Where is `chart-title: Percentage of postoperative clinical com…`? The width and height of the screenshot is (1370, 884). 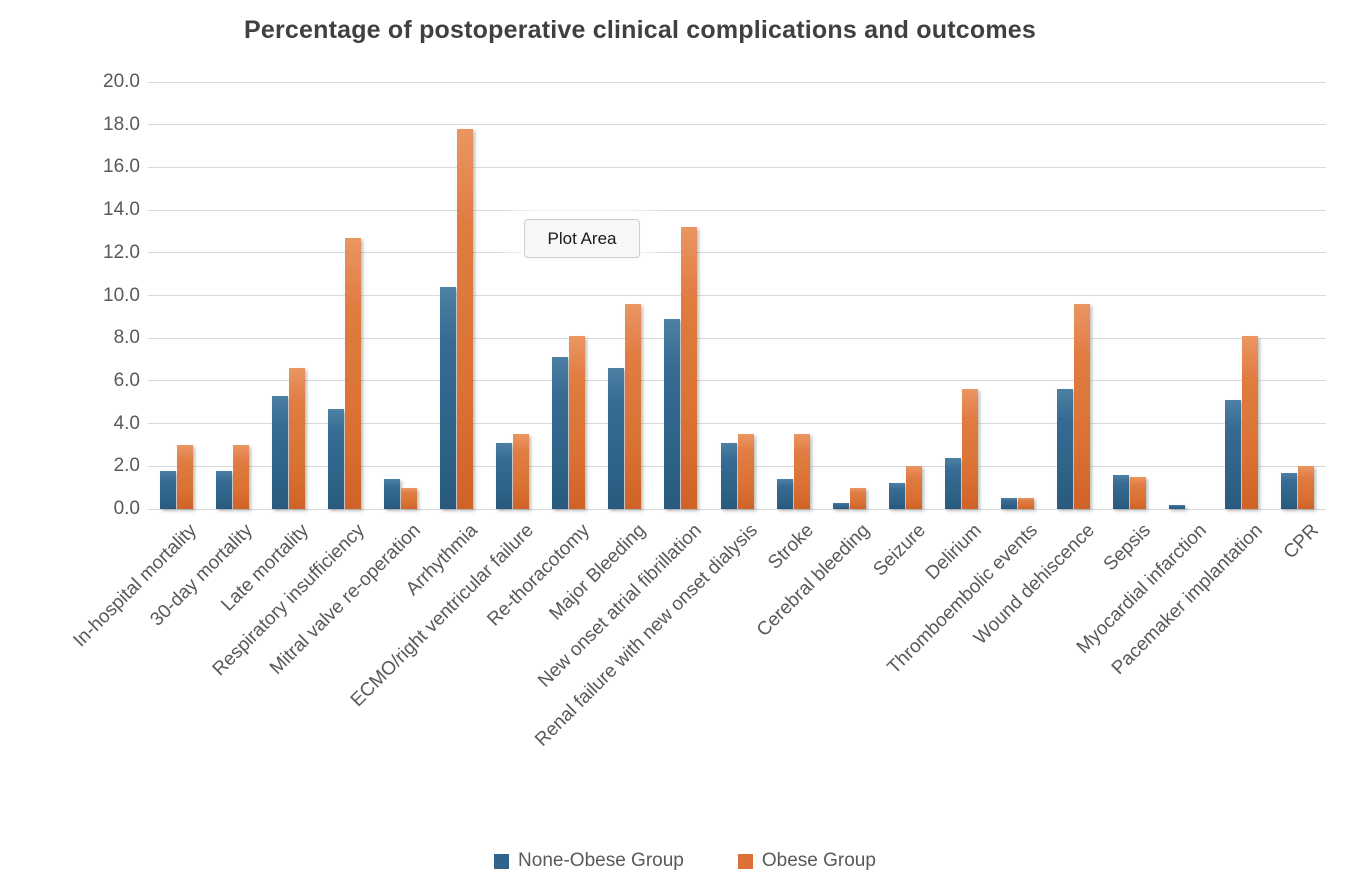
chart-title: Percentage of postoperative clinical com… is located at coordinates (640, 30).